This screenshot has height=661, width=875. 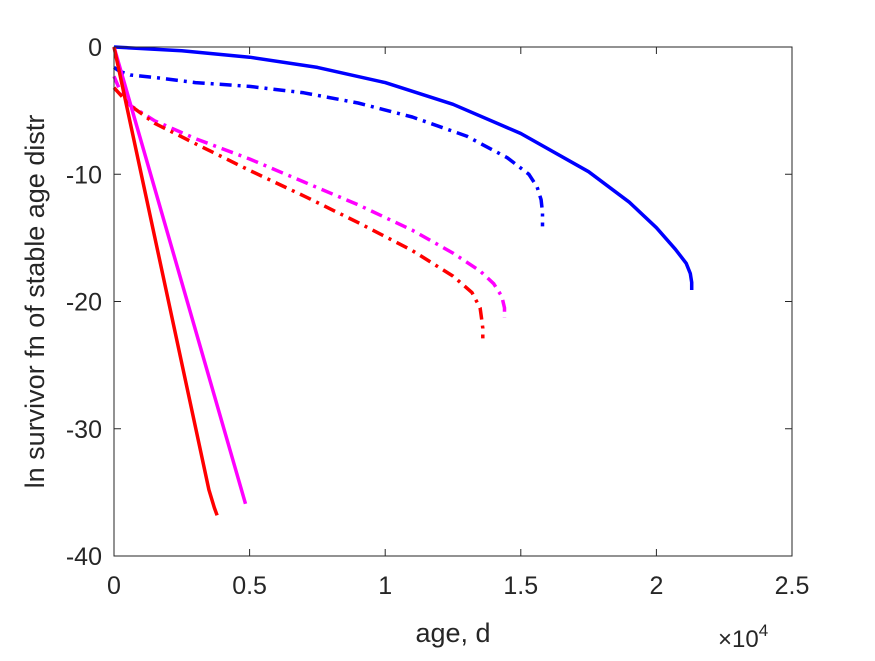 I want to click on y-tick-label: -30, so click(x=84, y=430).